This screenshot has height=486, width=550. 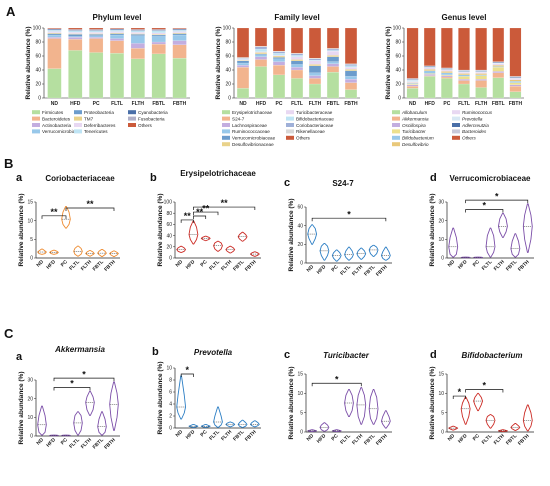 I want to click on bar-segment-Desulfovibrionaceae, so click(x=297, y=60).